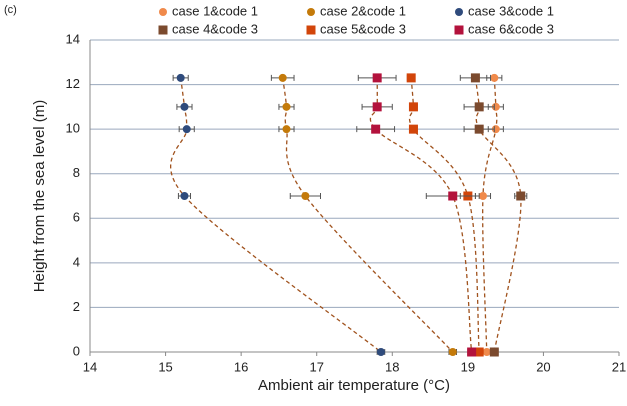 This screenshot has height=406, width=627. I want to click on legend-label: case 6&code 3, so click(511, 28).